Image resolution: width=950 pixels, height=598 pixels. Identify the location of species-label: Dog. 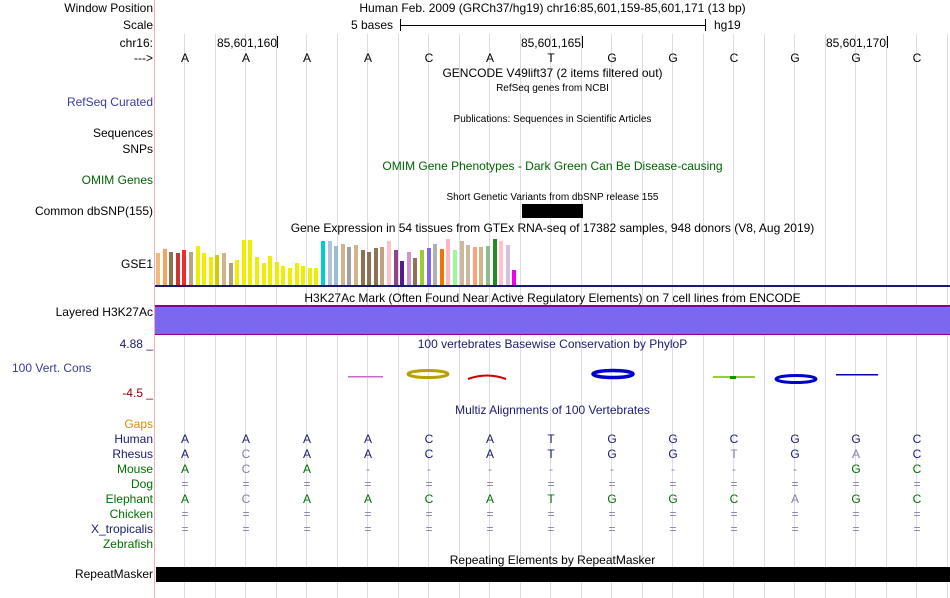
(141, 484).